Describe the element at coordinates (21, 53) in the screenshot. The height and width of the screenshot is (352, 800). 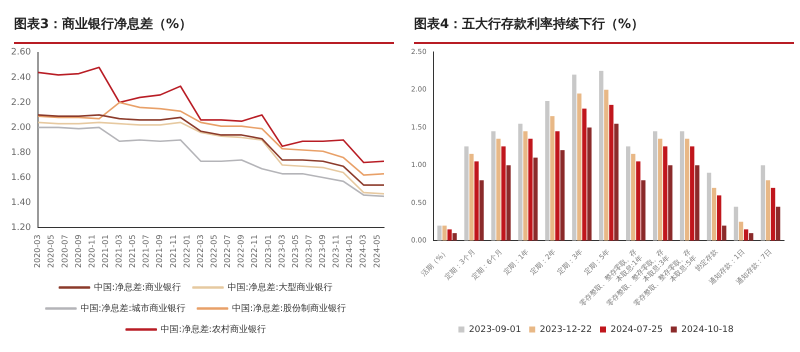
I see `y-tick-label: 2.60` at that location.